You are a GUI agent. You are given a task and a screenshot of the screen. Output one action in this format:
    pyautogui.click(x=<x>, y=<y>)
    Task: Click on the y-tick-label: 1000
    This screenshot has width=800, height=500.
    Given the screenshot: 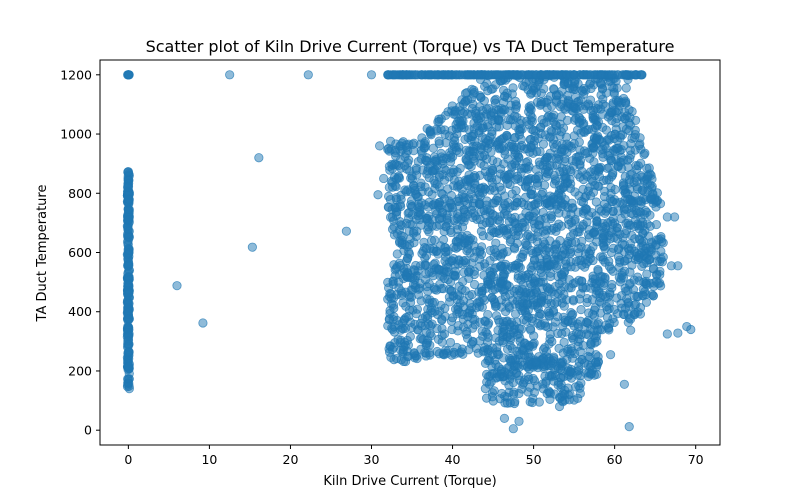 What is the action you would take?
    pyautogui.click(x=76, y=134)
    